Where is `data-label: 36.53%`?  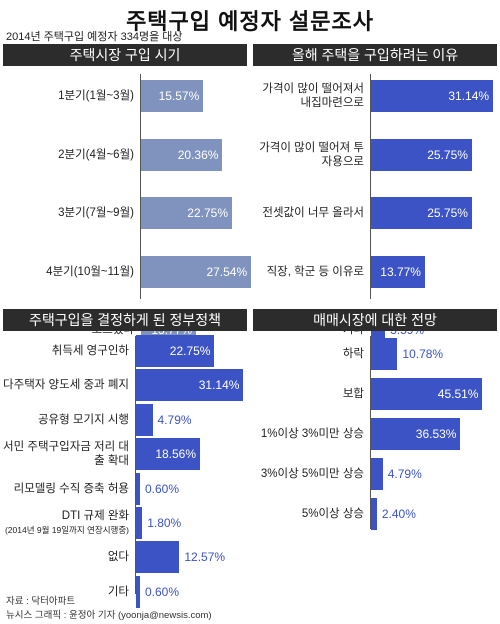
data-label: 36.53% is located at coordinates (436, 434).